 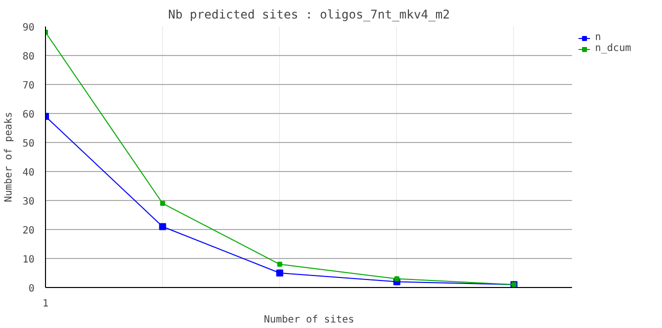 I want to click on chart-title: Nb predicted sites : oligos_7nt_mkv4_m2, so click(x=309, y=15).